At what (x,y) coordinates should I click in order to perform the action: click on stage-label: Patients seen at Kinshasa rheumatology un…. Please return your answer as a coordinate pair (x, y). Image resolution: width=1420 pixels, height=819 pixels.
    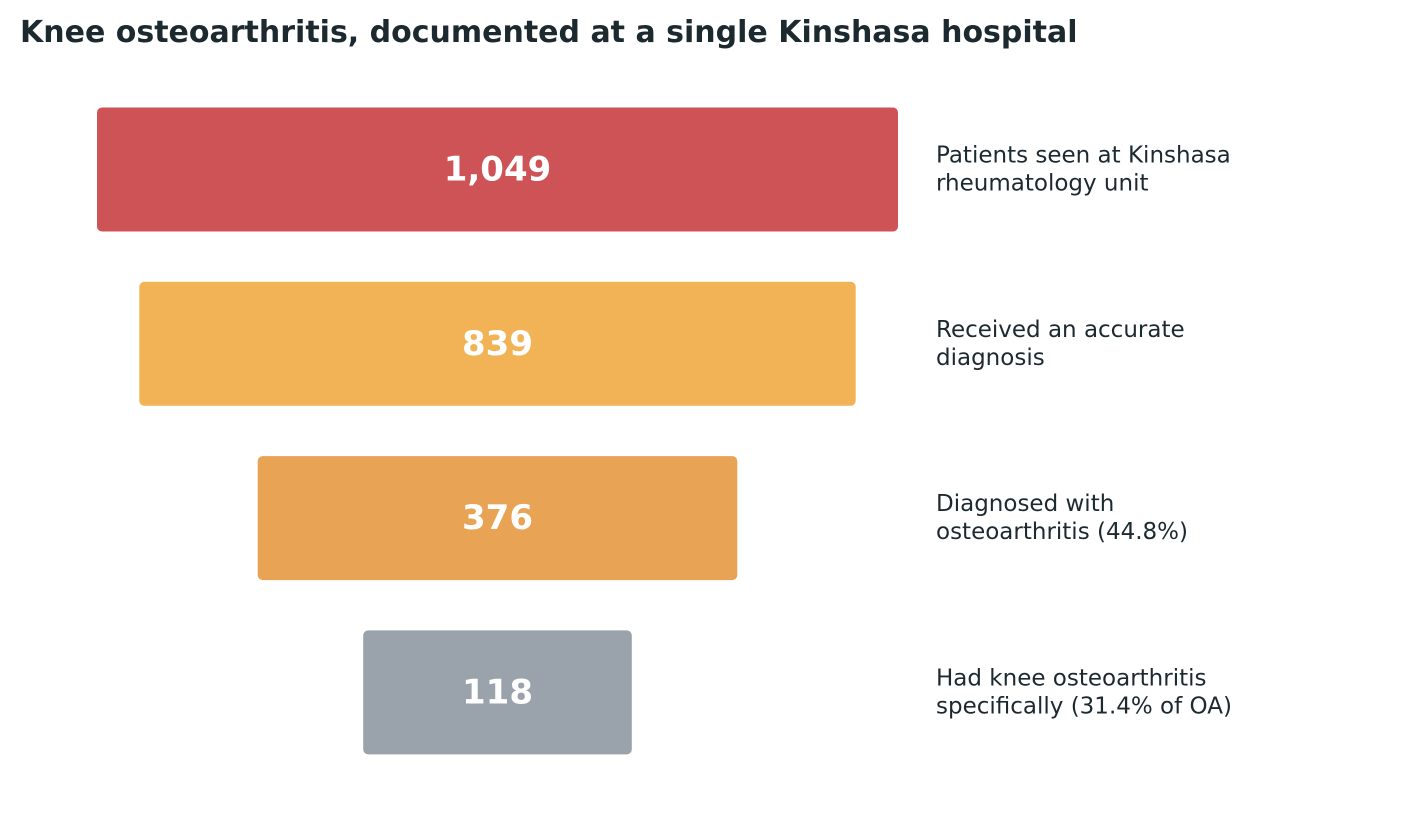
    Looking at the image, I should click on (1083, 170).